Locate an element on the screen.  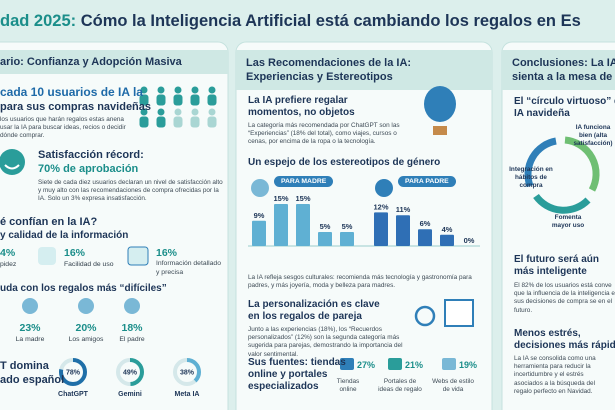
headline: La IA prefiere regalar is located at coordinates (298, 100).